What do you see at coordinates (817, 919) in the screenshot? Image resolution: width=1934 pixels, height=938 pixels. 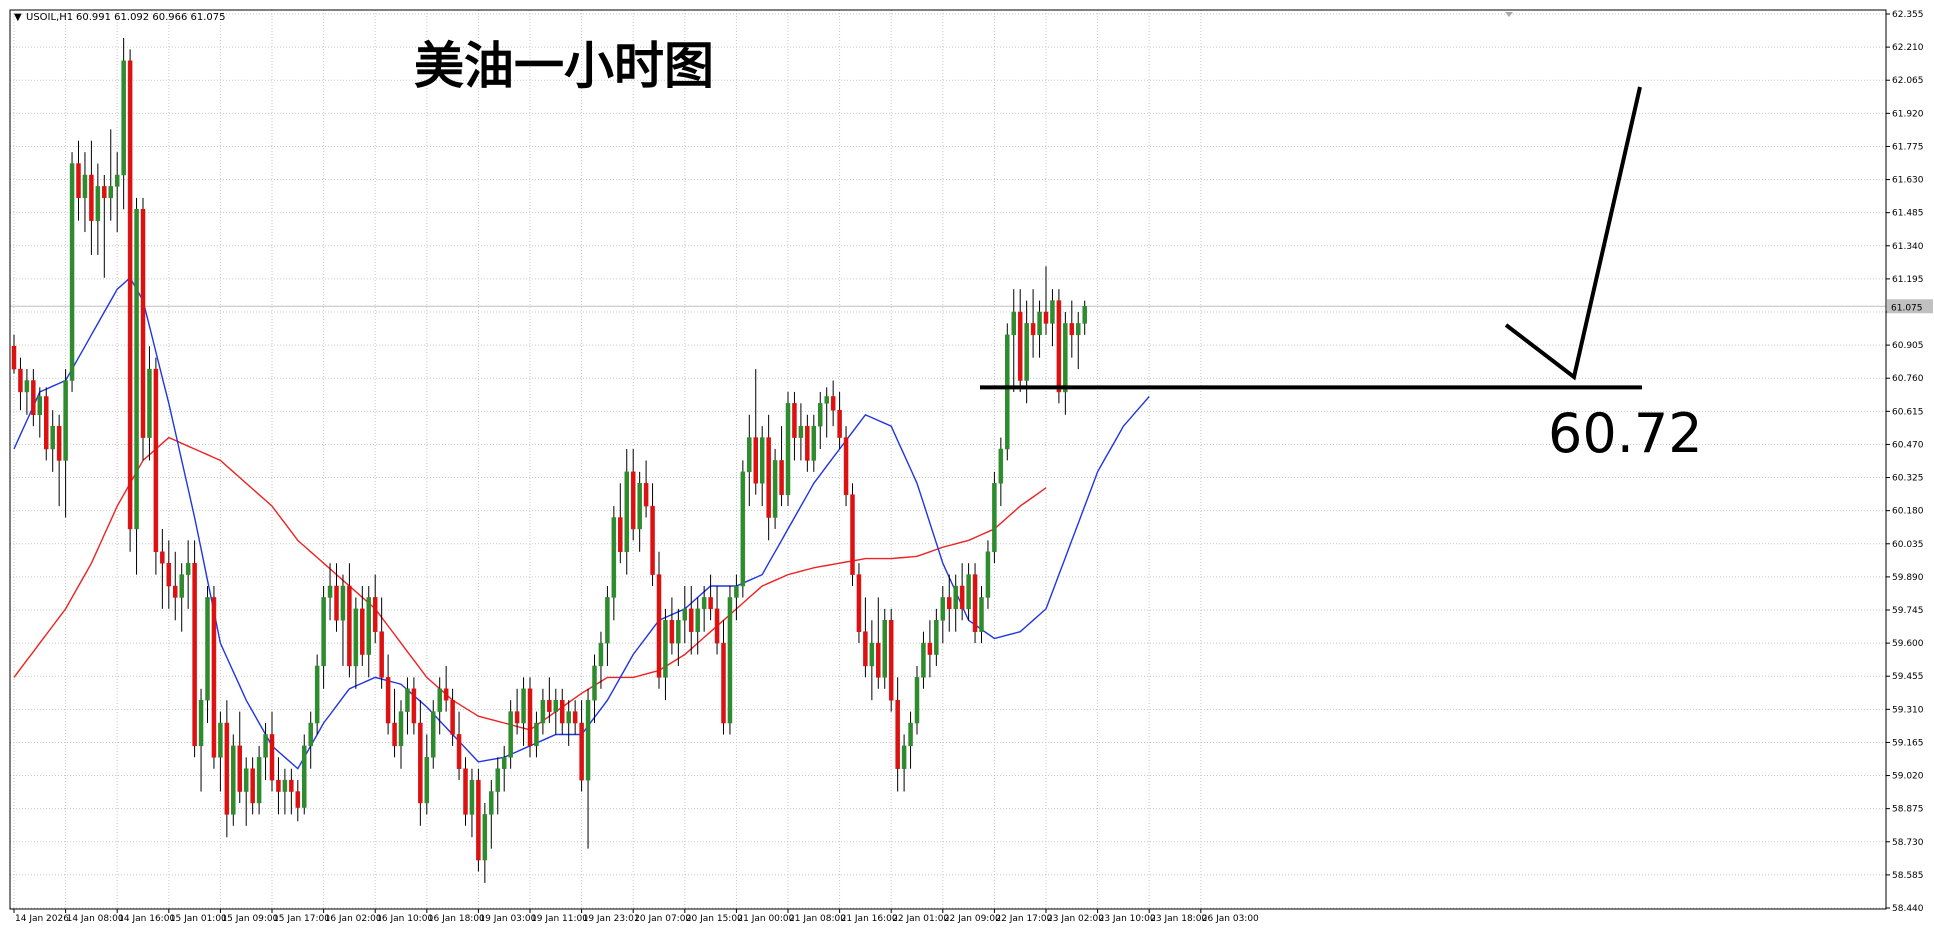 I see `x-tick-label: 21 Jan 08:00` at bounding box center [817, 919].